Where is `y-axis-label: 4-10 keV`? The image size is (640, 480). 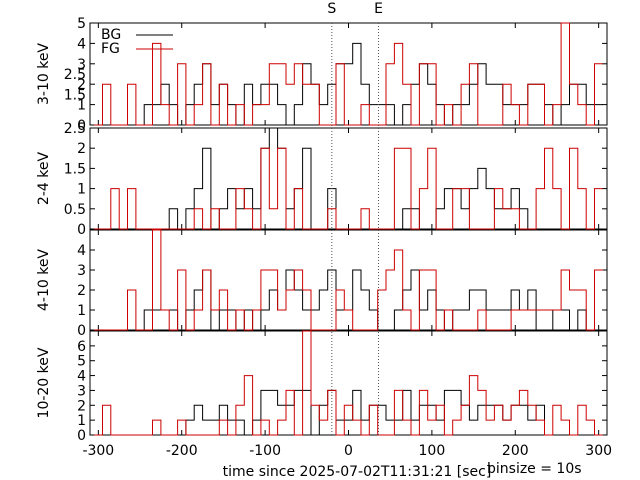 y-axis-label: 4-10 keV is located at coordinates (44, 280).